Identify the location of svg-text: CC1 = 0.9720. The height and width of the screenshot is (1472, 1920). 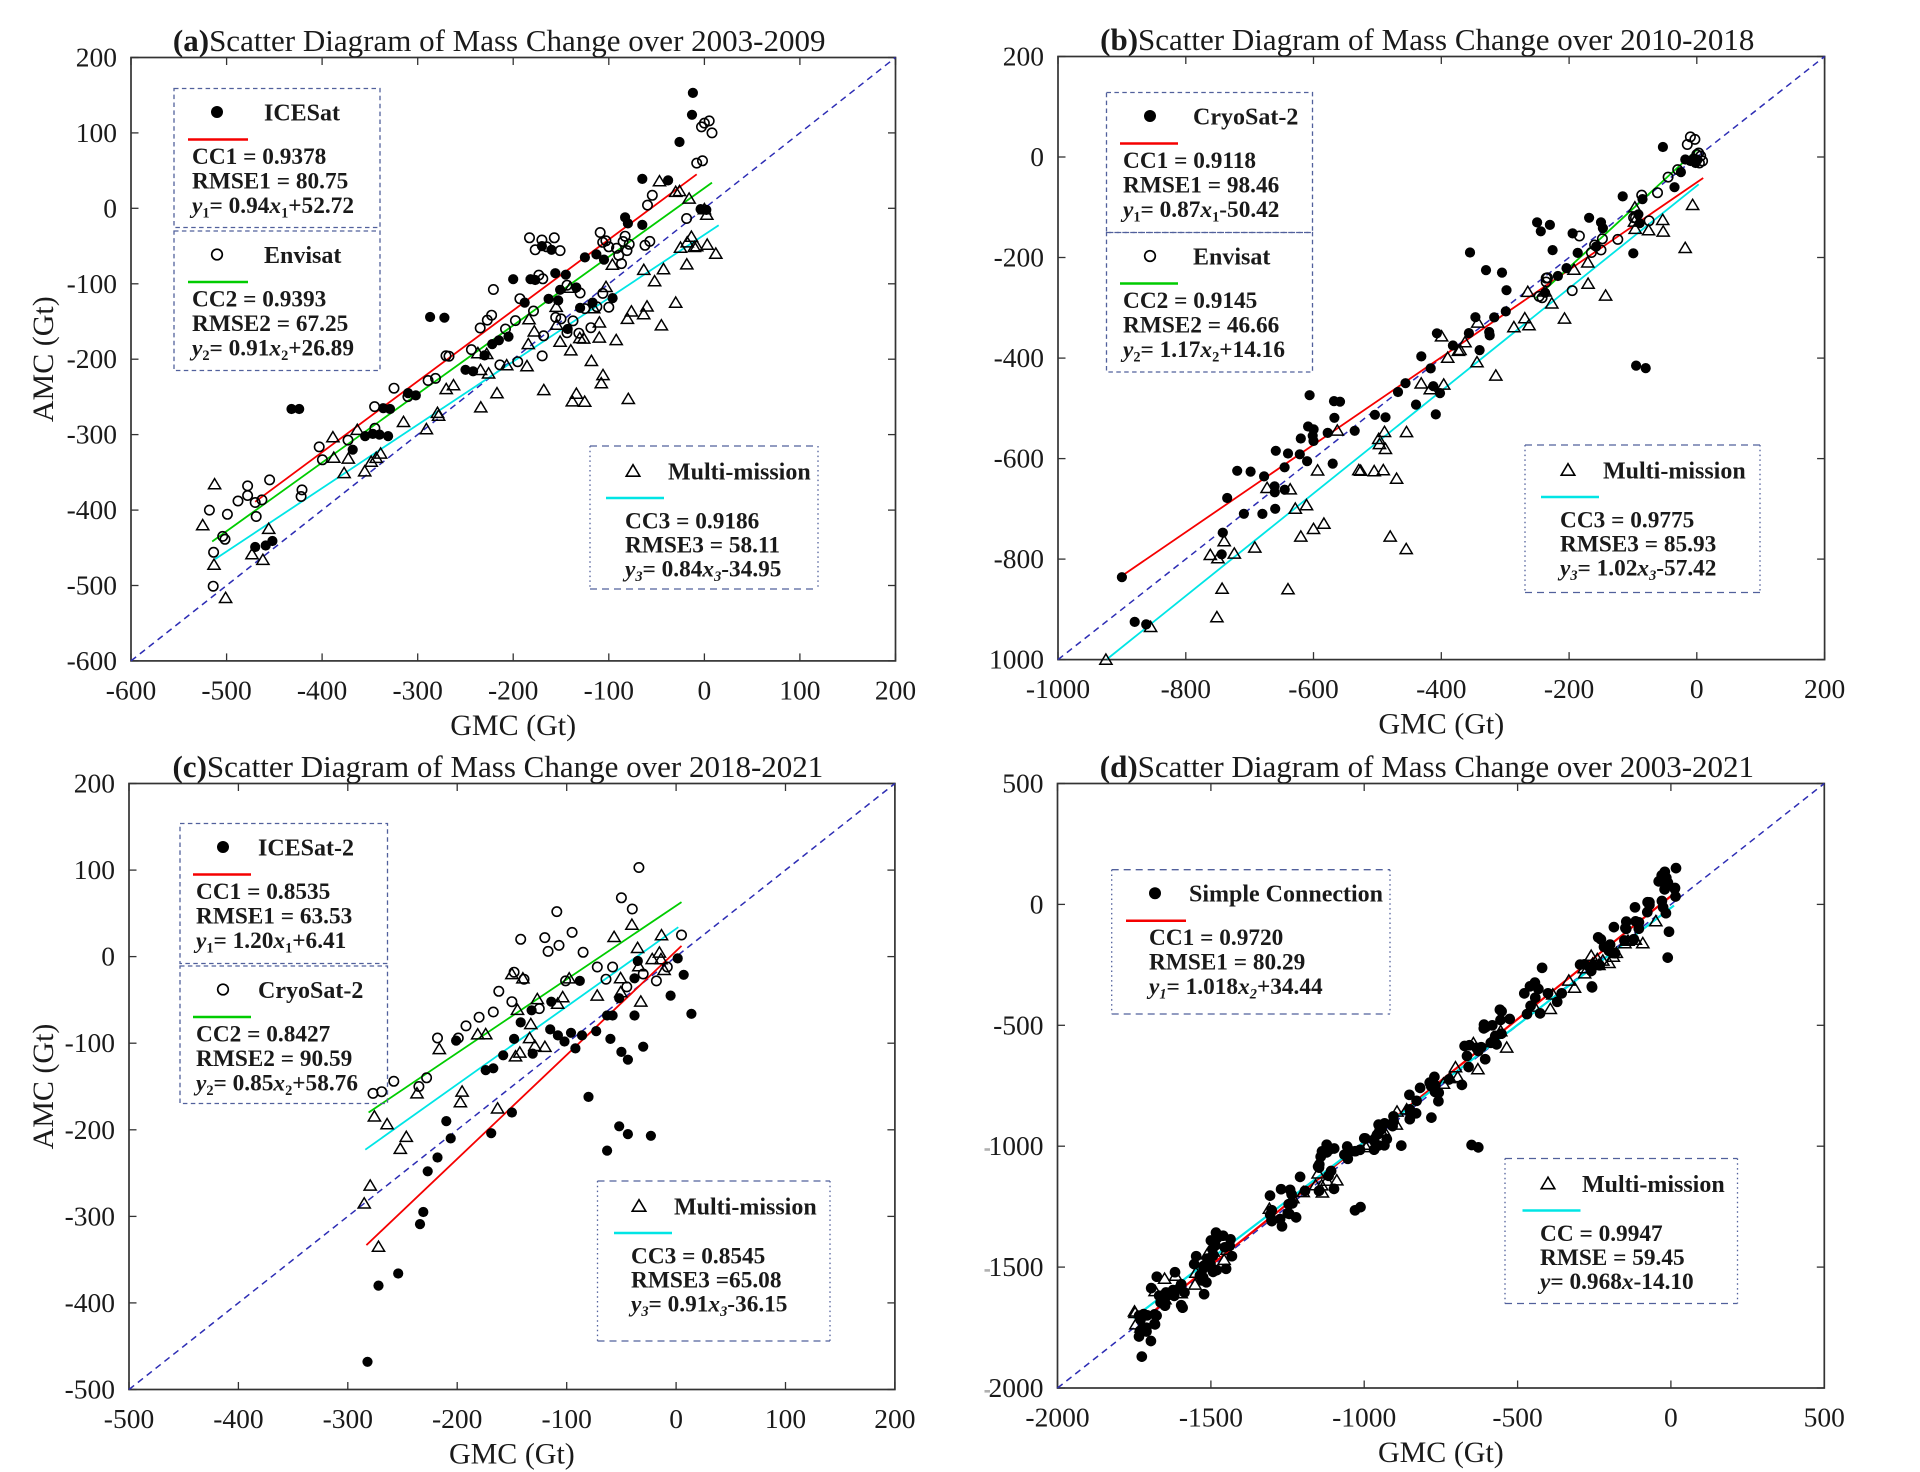
(1216, 938).